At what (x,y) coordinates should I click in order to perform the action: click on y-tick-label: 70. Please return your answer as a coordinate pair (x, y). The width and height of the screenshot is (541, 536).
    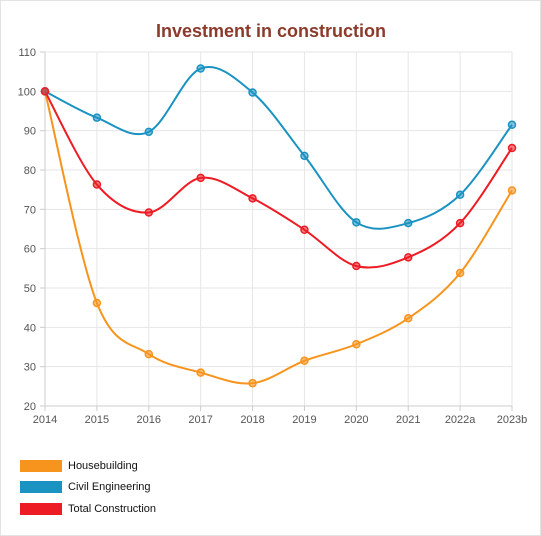
    Looking at the image, I should click on (30, 210).